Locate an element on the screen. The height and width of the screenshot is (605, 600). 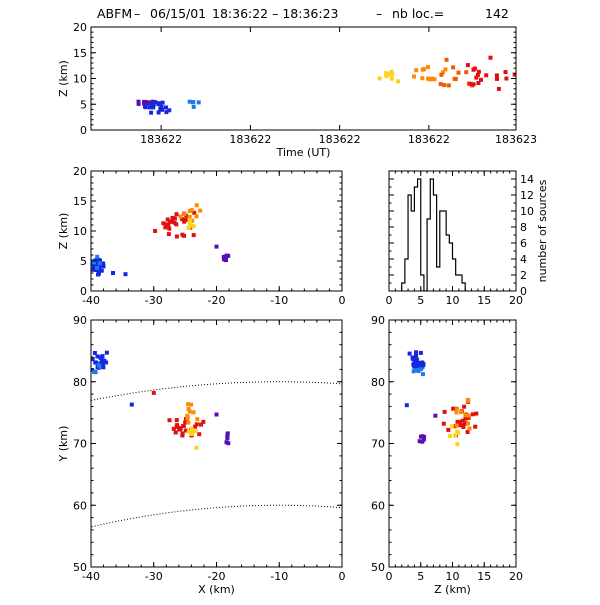
ytick-label-time_height-2: 10 is located at coordinates (80, 79).